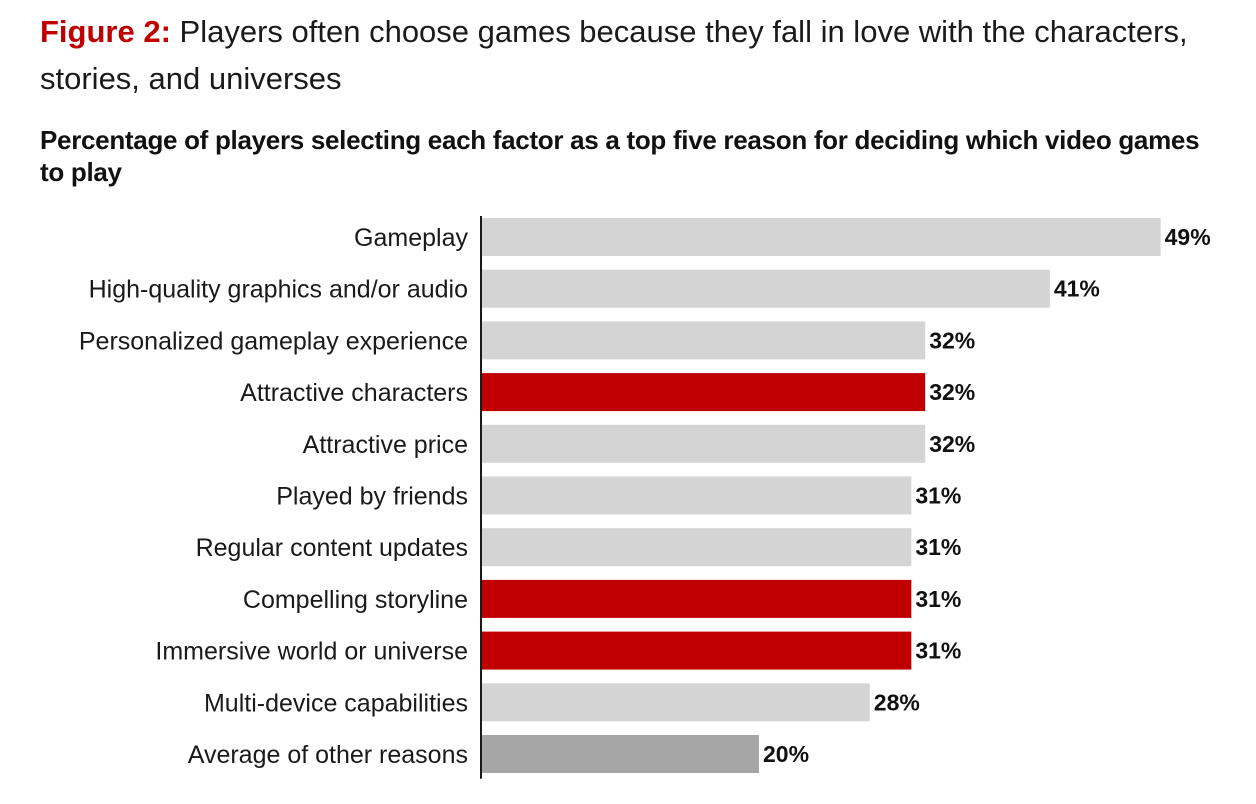  What do you see at coordinates (372, 497) in the screenshot?
I see `category-label: Played by friends` at bounding box center [372, 497].